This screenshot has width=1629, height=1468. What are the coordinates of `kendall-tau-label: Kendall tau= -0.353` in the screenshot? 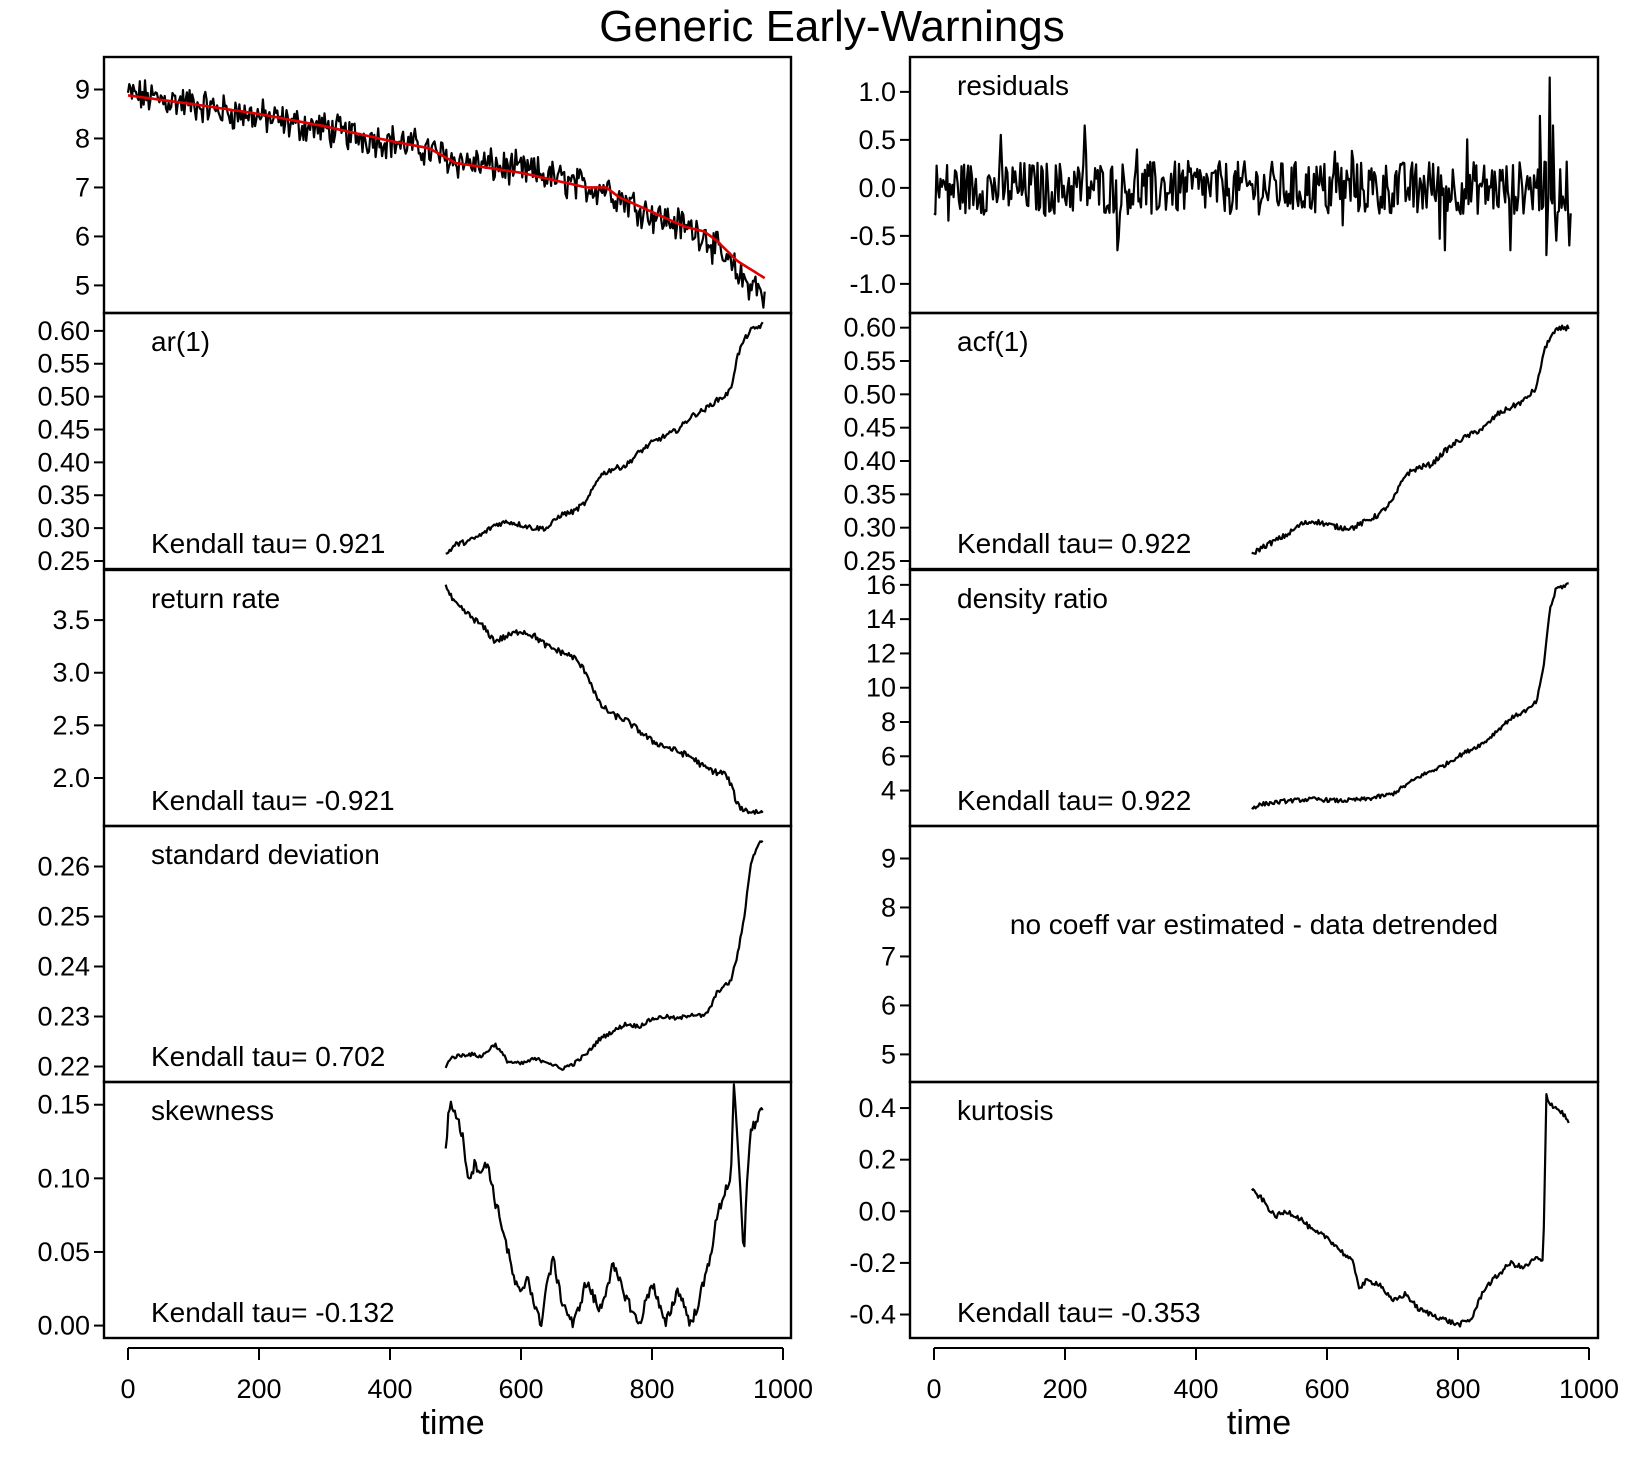 It's located at (1079, 1312).